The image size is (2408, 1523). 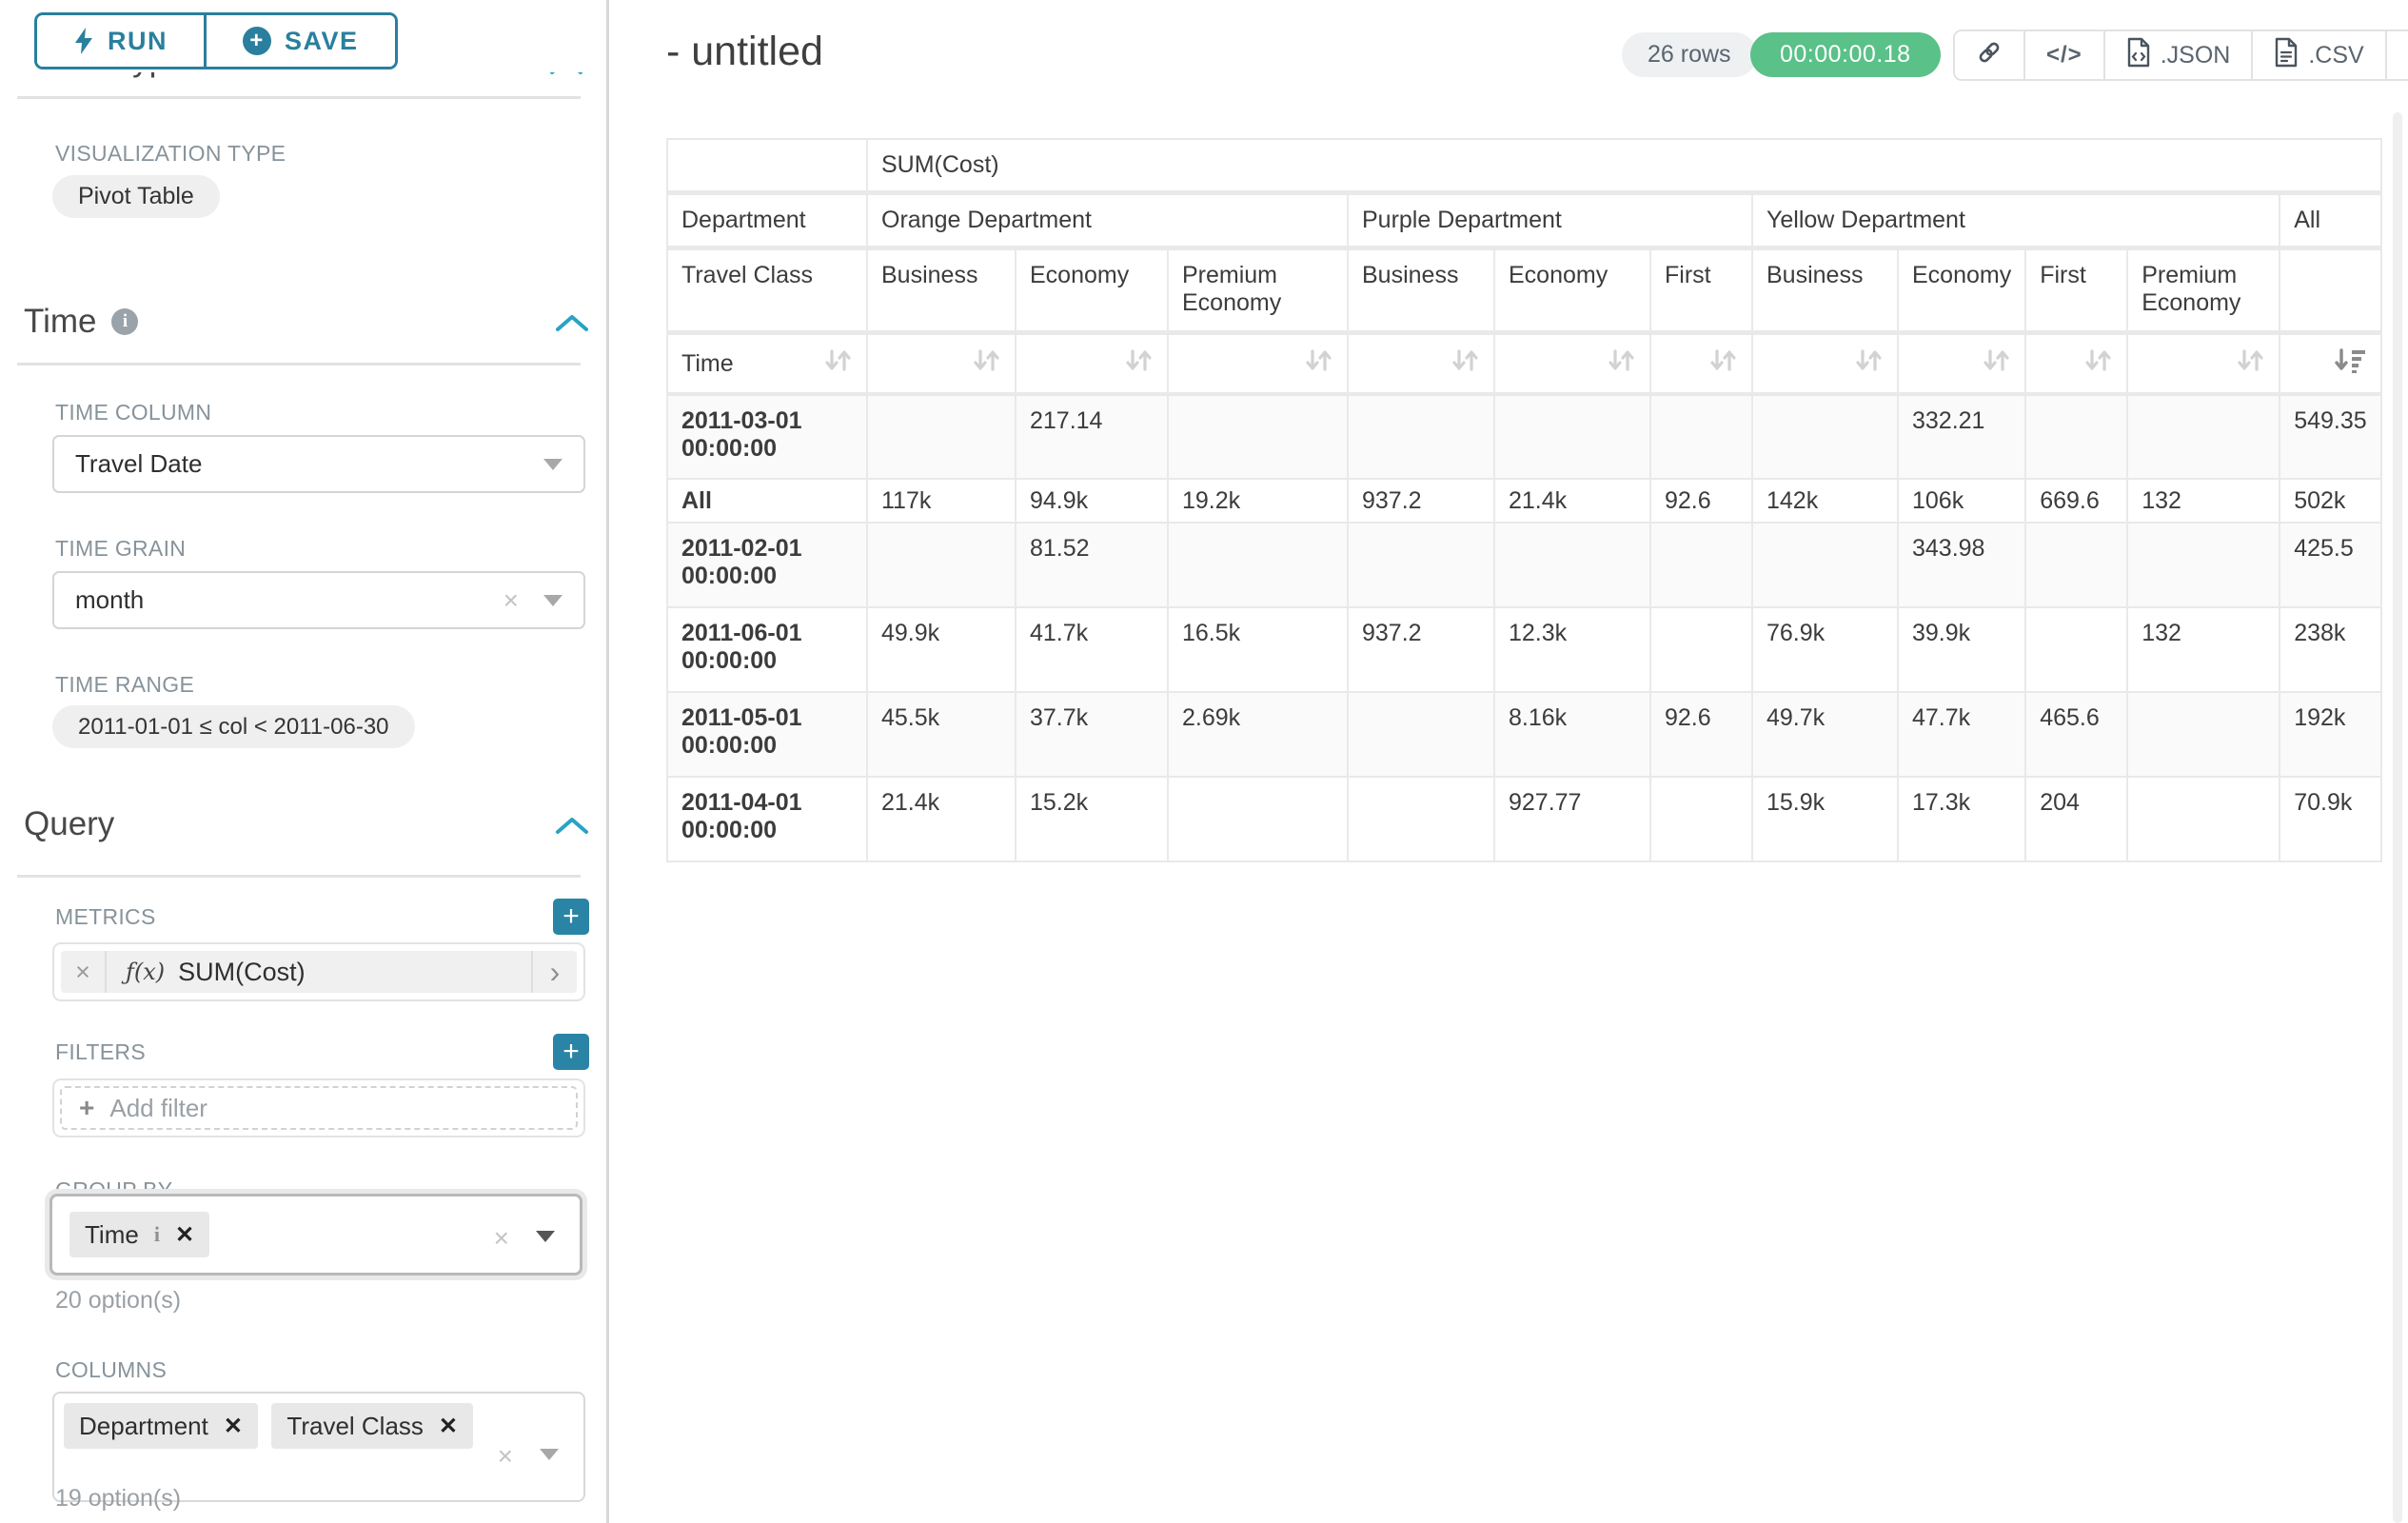 What do you see at coordinates (84, 972) in the screenshot?
I see `remove-metric-icon: ×` at bounding box center [84, 972].